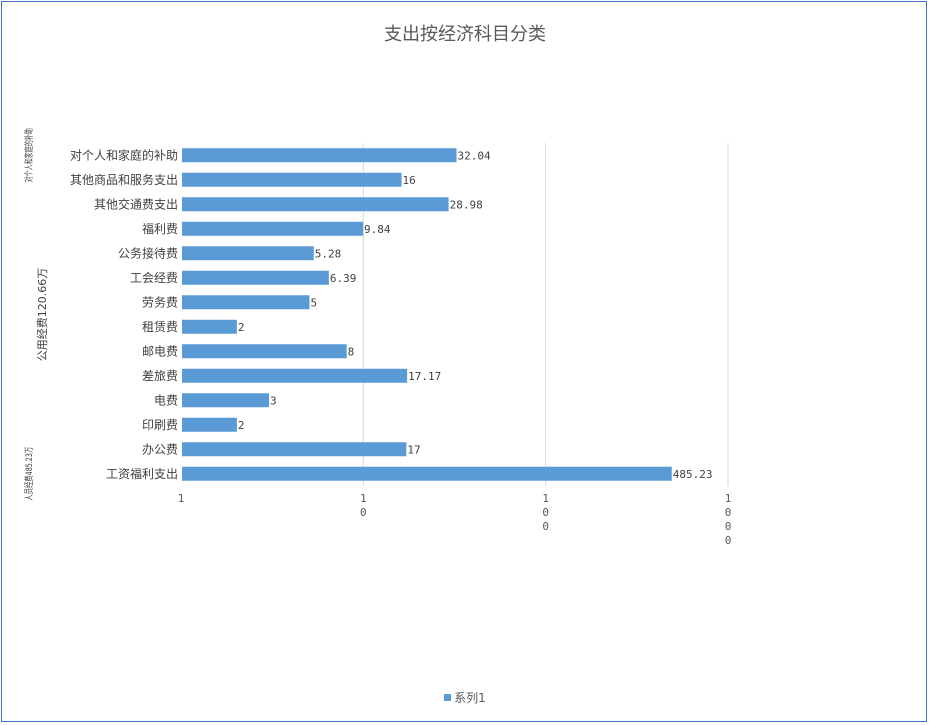 This screenshot has height=725, width=930. Describe the element at coordinates (474, 155) in the screenshot. I see `data-label: 32.04` at that location.